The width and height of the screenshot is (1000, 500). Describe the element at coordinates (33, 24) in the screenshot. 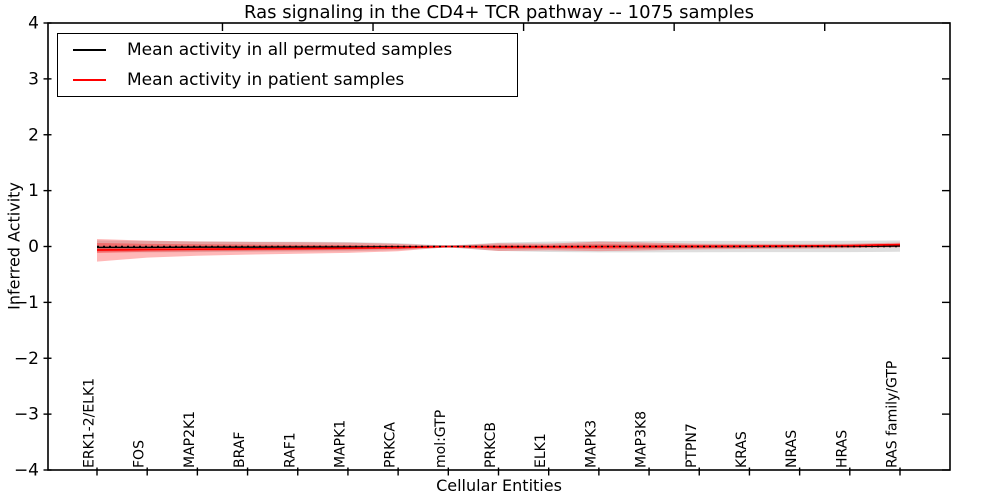

I see `y-tick-label: 4` at that location.